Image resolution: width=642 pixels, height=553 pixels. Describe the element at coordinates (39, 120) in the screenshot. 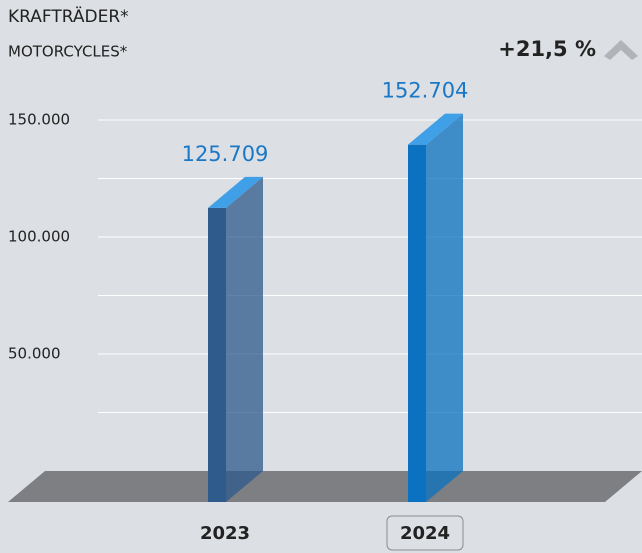

I see `y-tick-label: 150.000` at that location.